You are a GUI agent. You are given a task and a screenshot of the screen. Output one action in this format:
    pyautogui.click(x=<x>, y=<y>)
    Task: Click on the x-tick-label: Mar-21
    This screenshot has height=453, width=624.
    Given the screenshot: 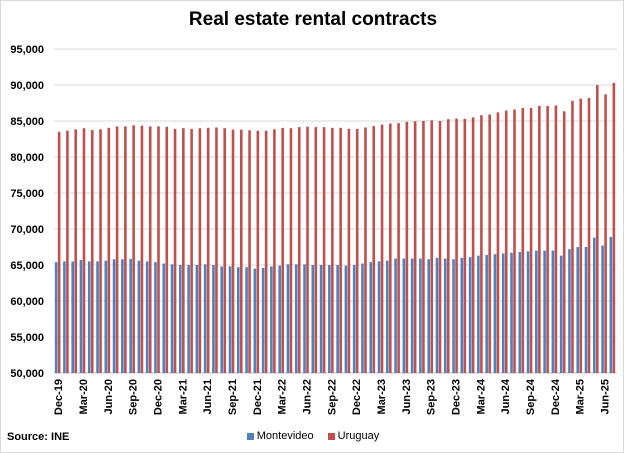 What is the action you would take?
    pyautogui.click(x=183, y=396)
    